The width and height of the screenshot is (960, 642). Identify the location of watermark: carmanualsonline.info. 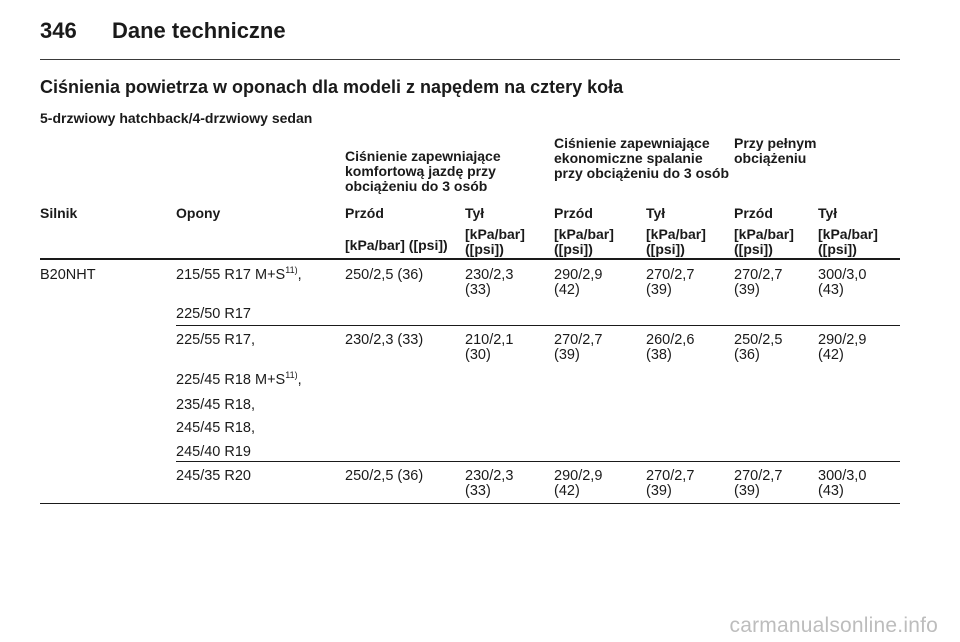
(833, 625).